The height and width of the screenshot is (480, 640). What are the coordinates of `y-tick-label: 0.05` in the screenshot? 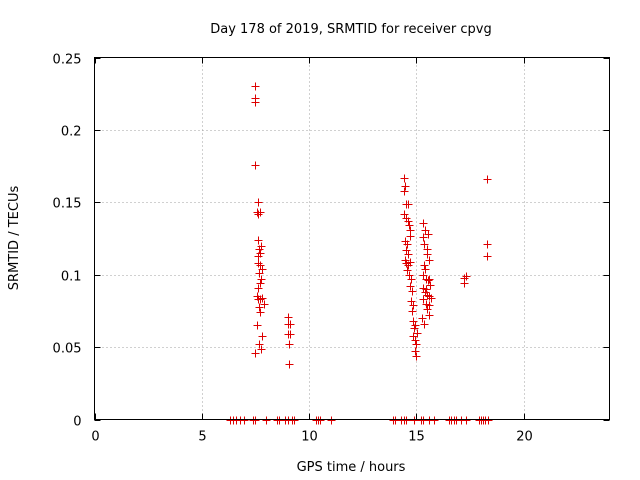 It's located at (67, 349).